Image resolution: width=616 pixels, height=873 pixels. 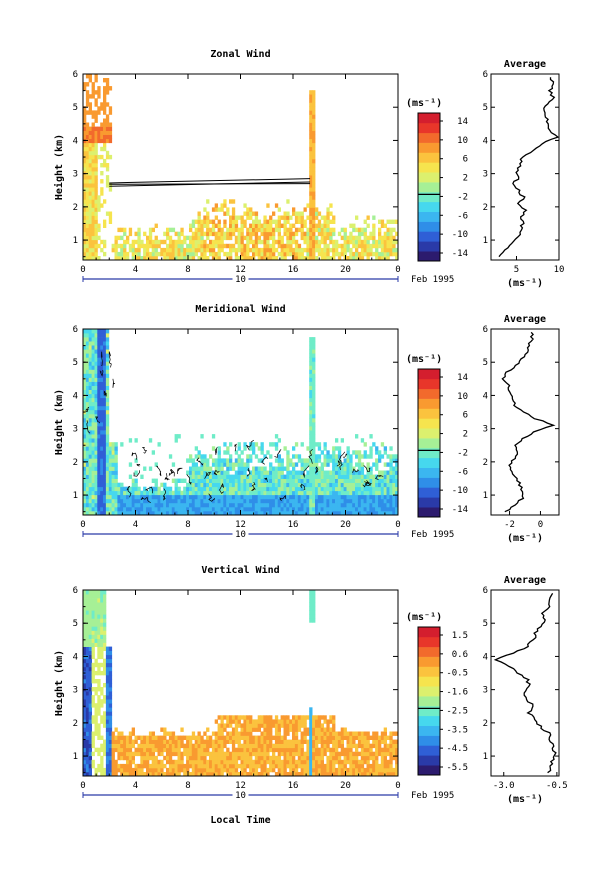 I want to click on zonal-reference-line, so click(x=210, y=181).